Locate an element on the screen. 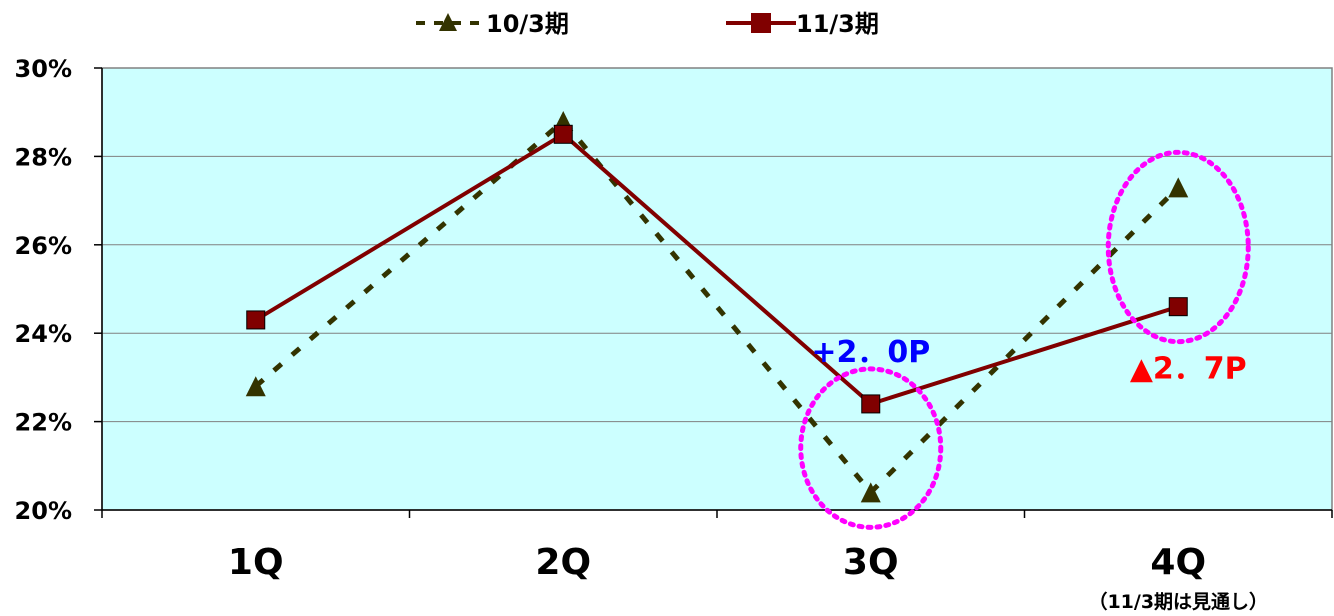 Image resolution: width=1334 pixels, height=616 pixels. series-1-point-2q is located at coordinates (563, 134).